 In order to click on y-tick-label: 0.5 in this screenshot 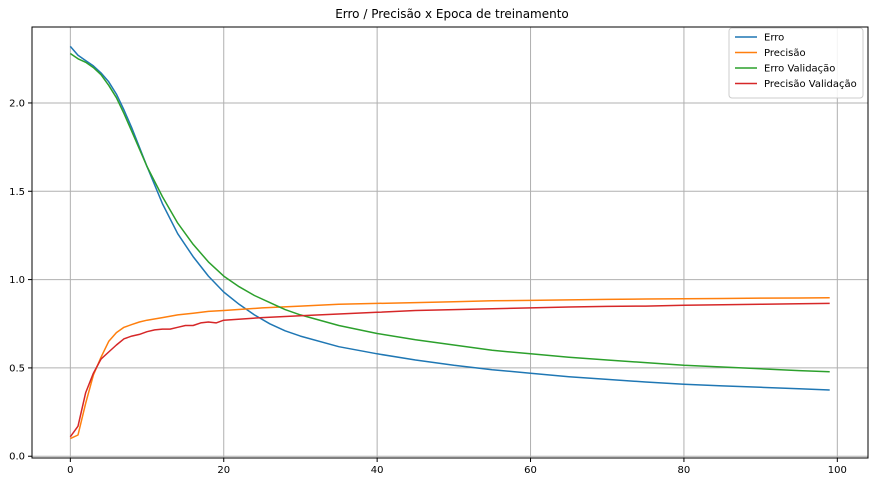, I will do `click(17, 368)`.